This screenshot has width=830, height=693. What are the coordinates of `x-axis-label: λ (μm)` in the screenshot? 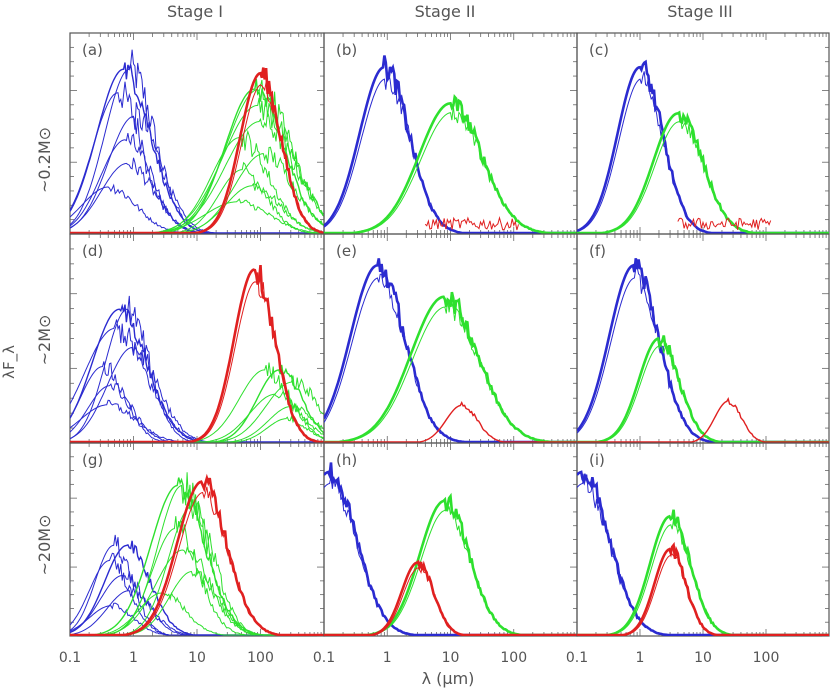 It's located at (448, 678).